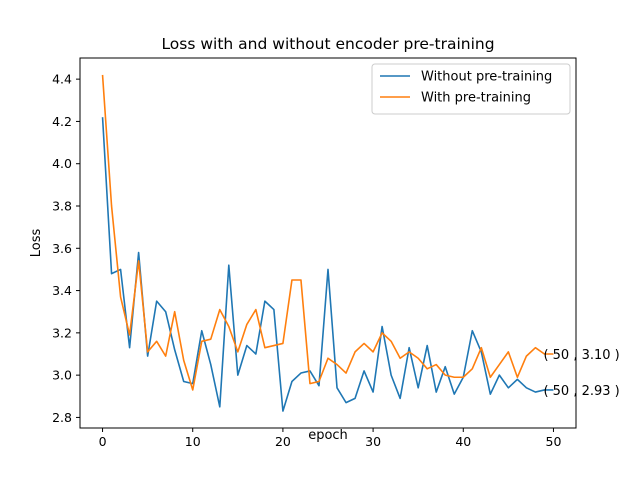  I want to click on legend: Without pre-training With pre-training, so click(471, 89).